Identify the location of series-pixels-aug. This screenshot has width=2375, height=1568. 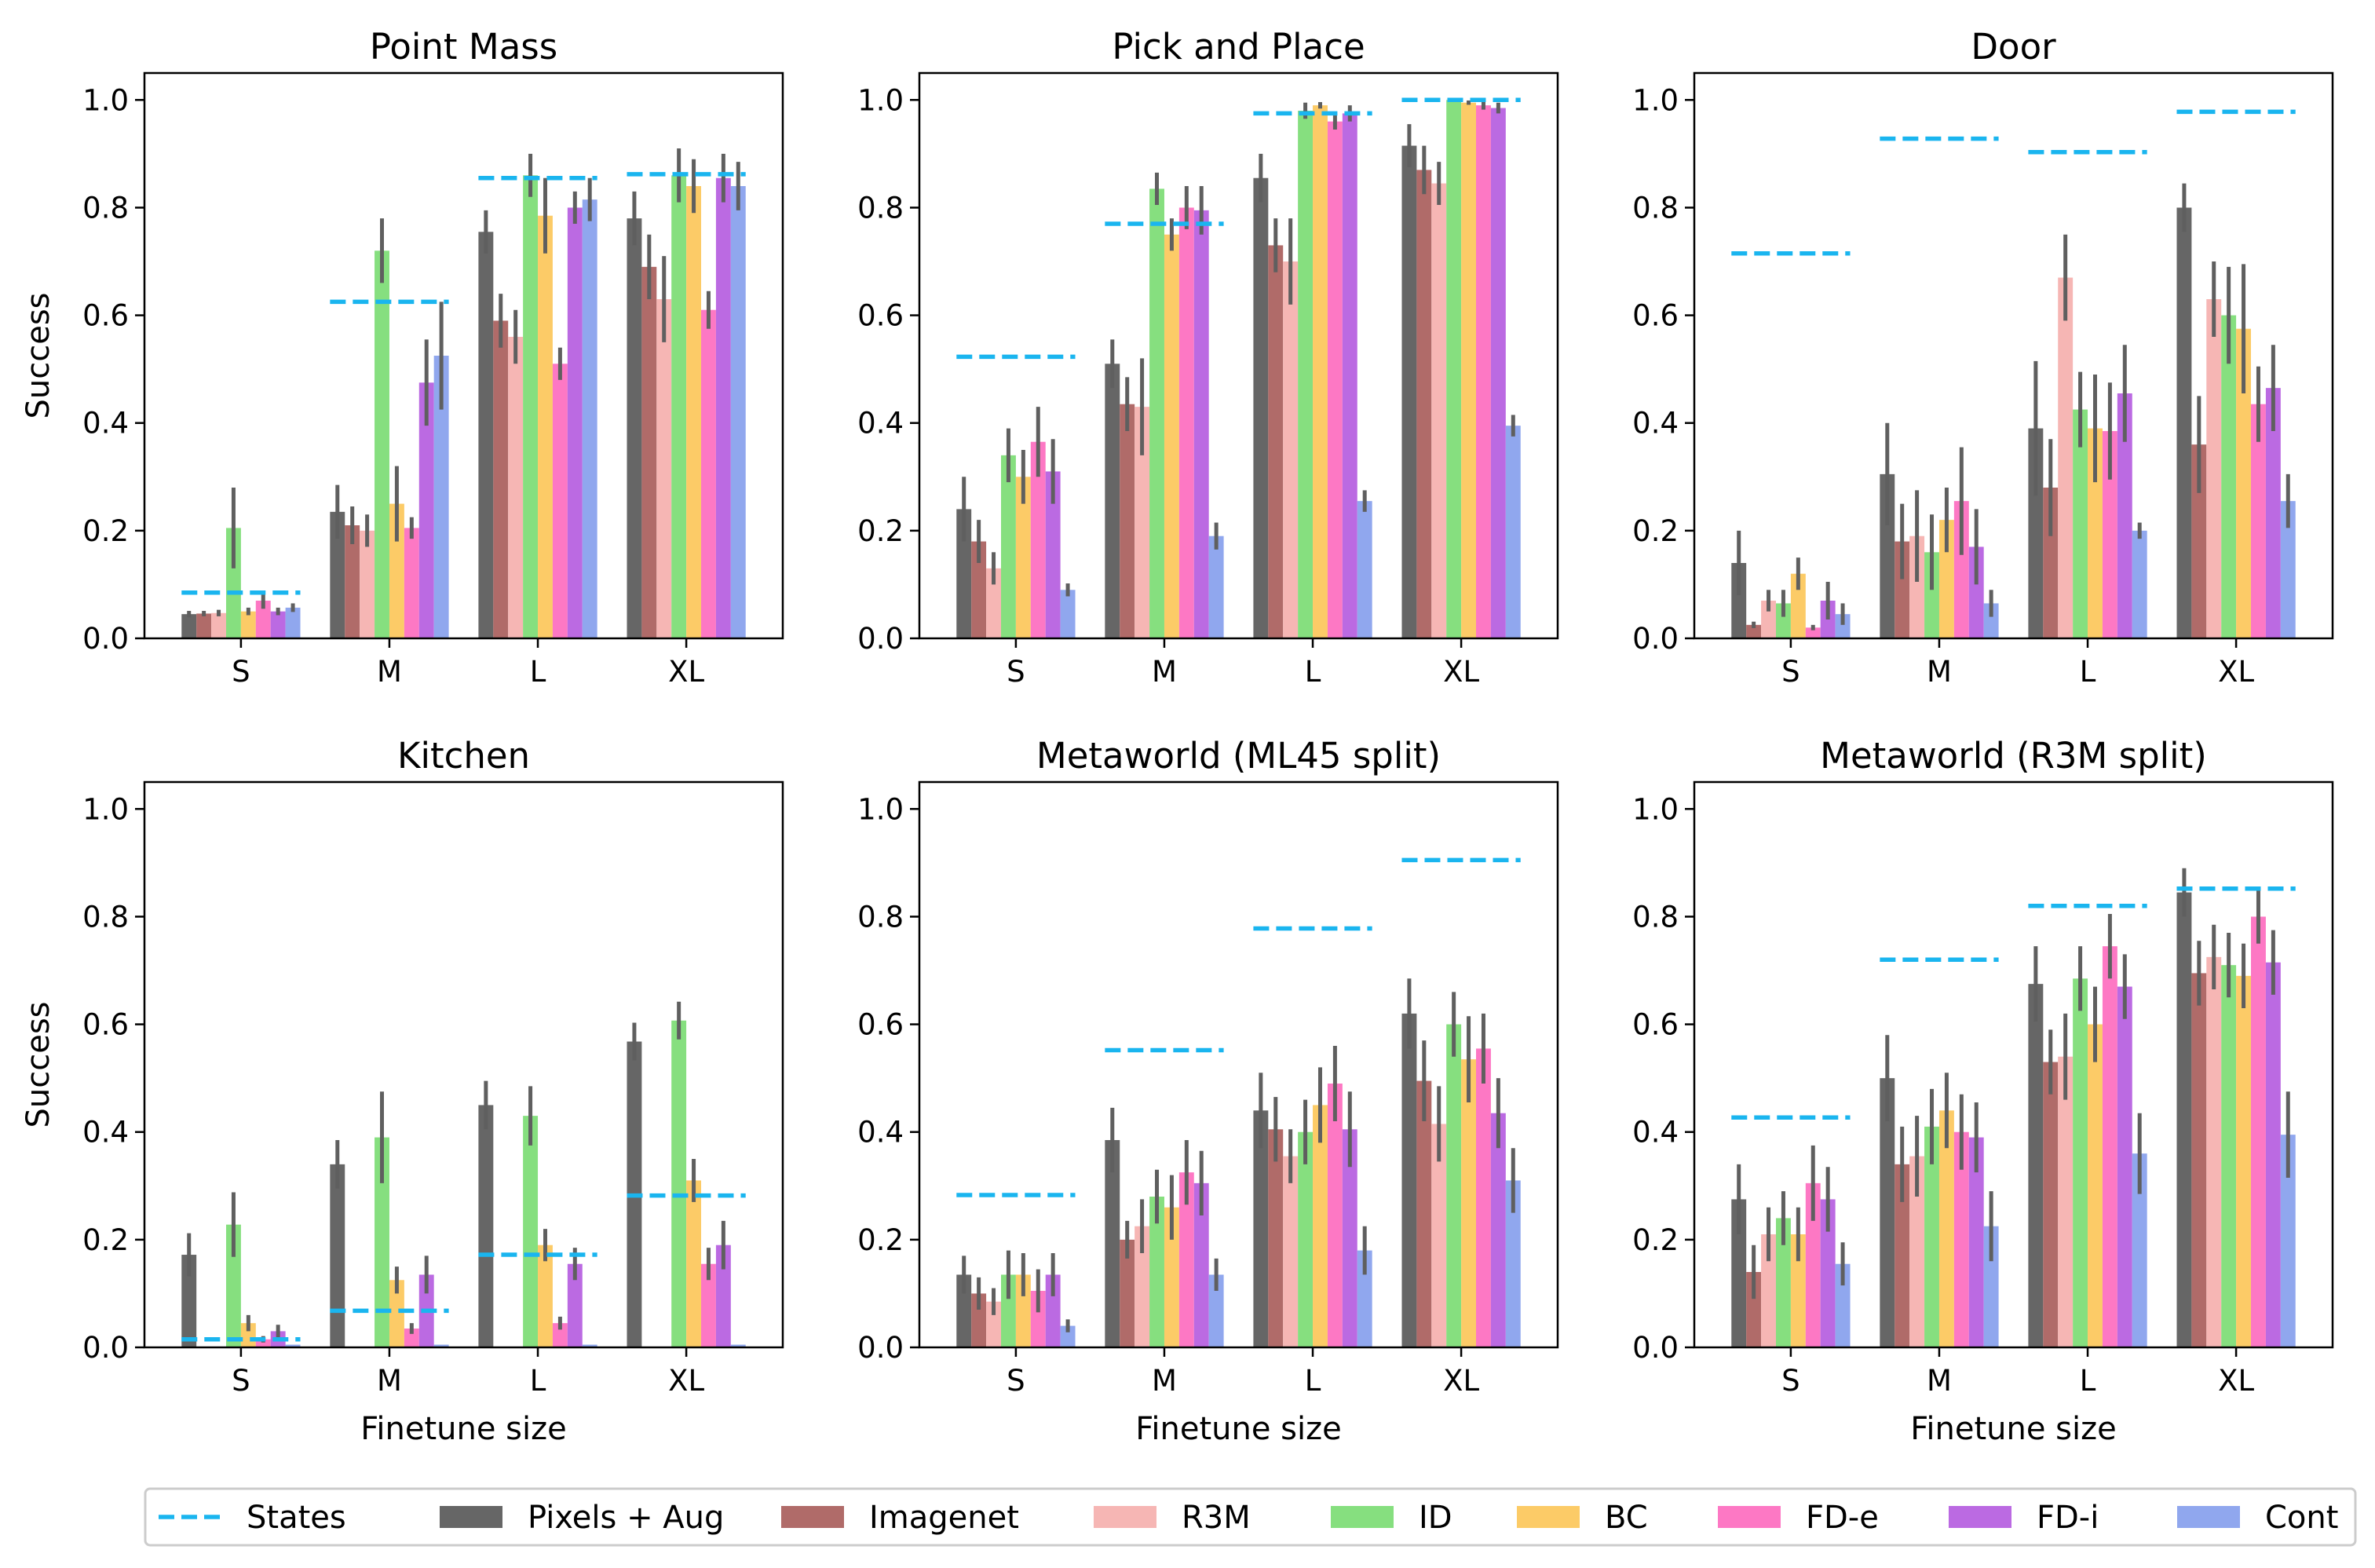
(1186, 381).